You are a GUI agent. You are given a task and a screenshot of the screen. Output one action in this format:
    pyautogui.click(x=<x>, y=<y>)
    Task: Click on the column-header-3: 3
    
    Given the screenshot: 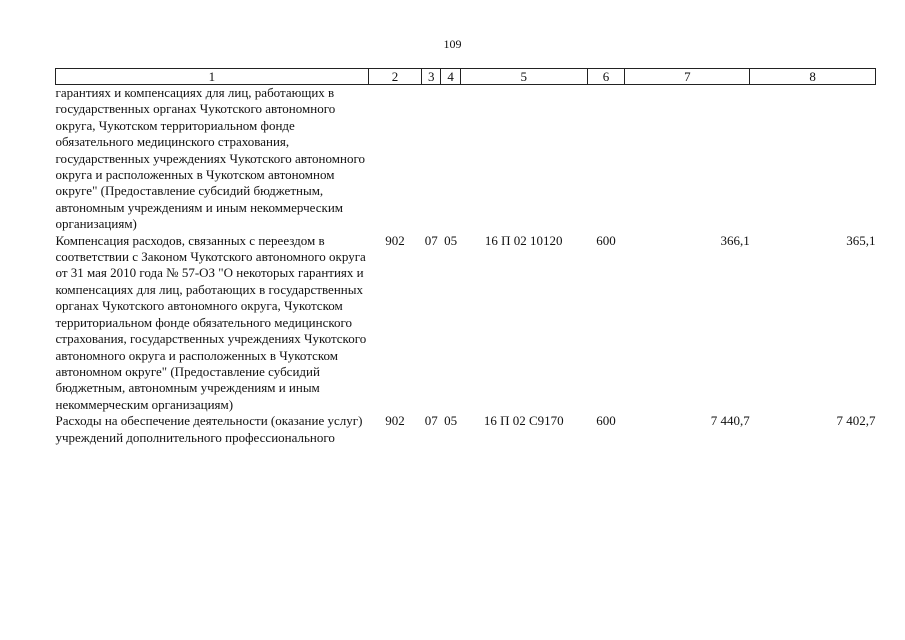 What is the action you would take?
    pyautogui.click(x=431, y=76)
    